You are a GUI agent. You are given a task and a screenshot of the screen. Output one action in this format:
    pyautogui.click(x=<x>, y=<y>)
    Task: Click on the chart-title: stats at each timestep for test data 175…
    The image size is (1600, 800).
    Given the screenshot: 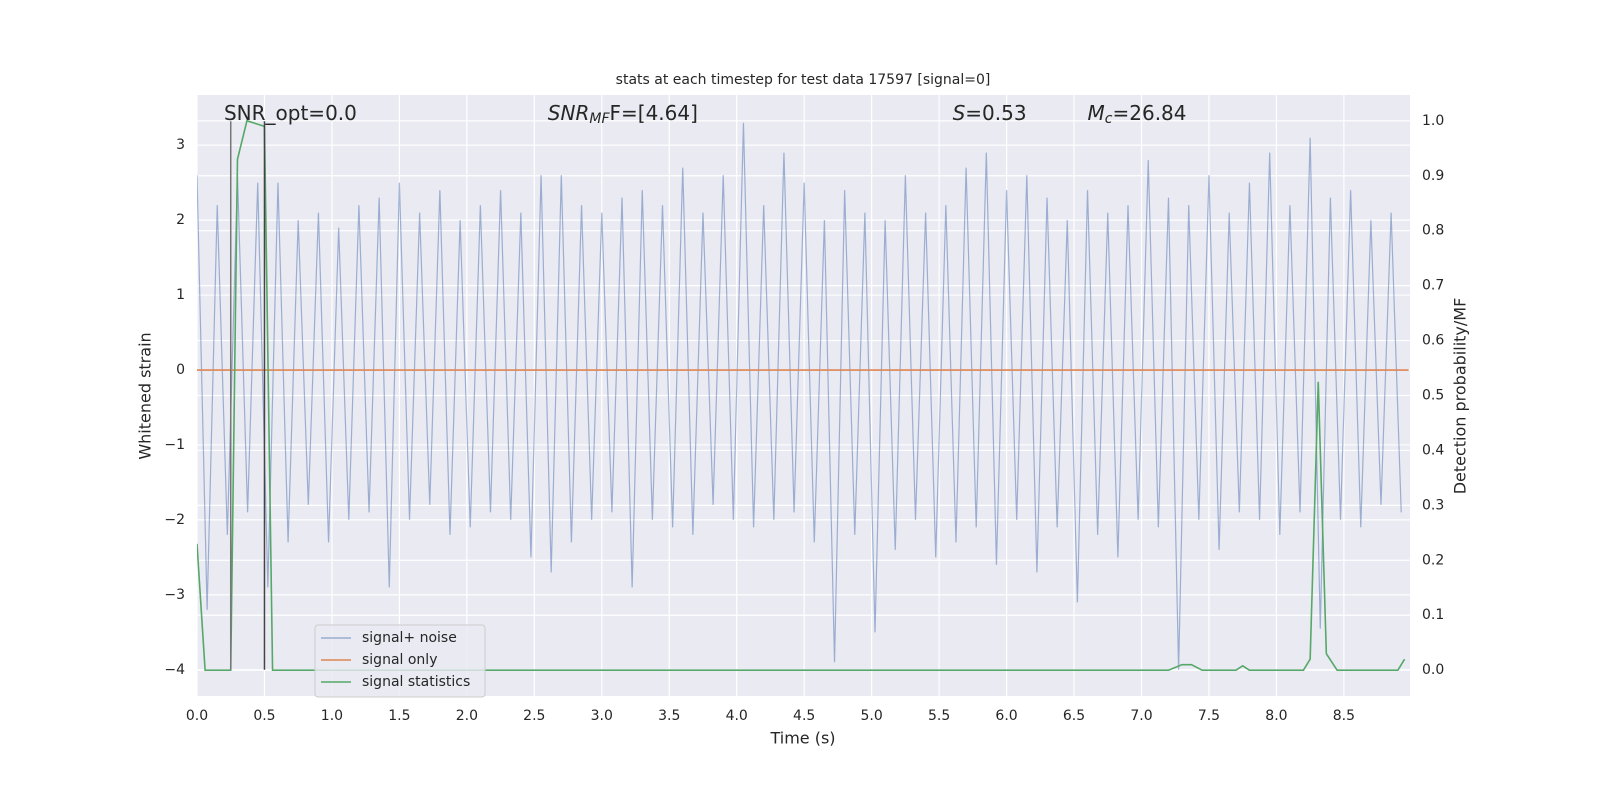 What is the action you would take?
    pyautogui.click(x=803, y=80)
    